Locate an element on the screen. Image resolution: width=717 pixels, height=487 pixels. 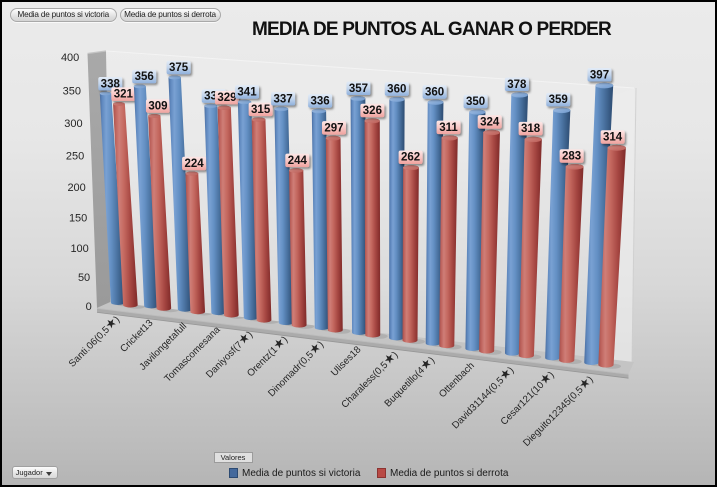
svg-text: 326 is located at coordinates (372, 111).